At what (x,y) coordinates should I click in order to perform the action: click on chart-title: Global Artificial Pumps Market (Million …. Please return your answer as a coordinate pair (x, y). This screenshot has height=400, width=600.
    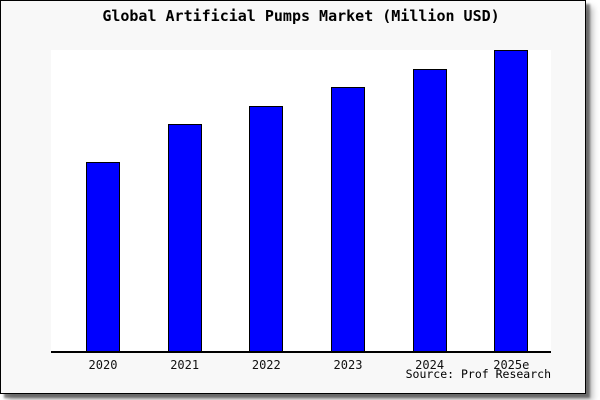
    Looking at the image, I should click on (301, 16).